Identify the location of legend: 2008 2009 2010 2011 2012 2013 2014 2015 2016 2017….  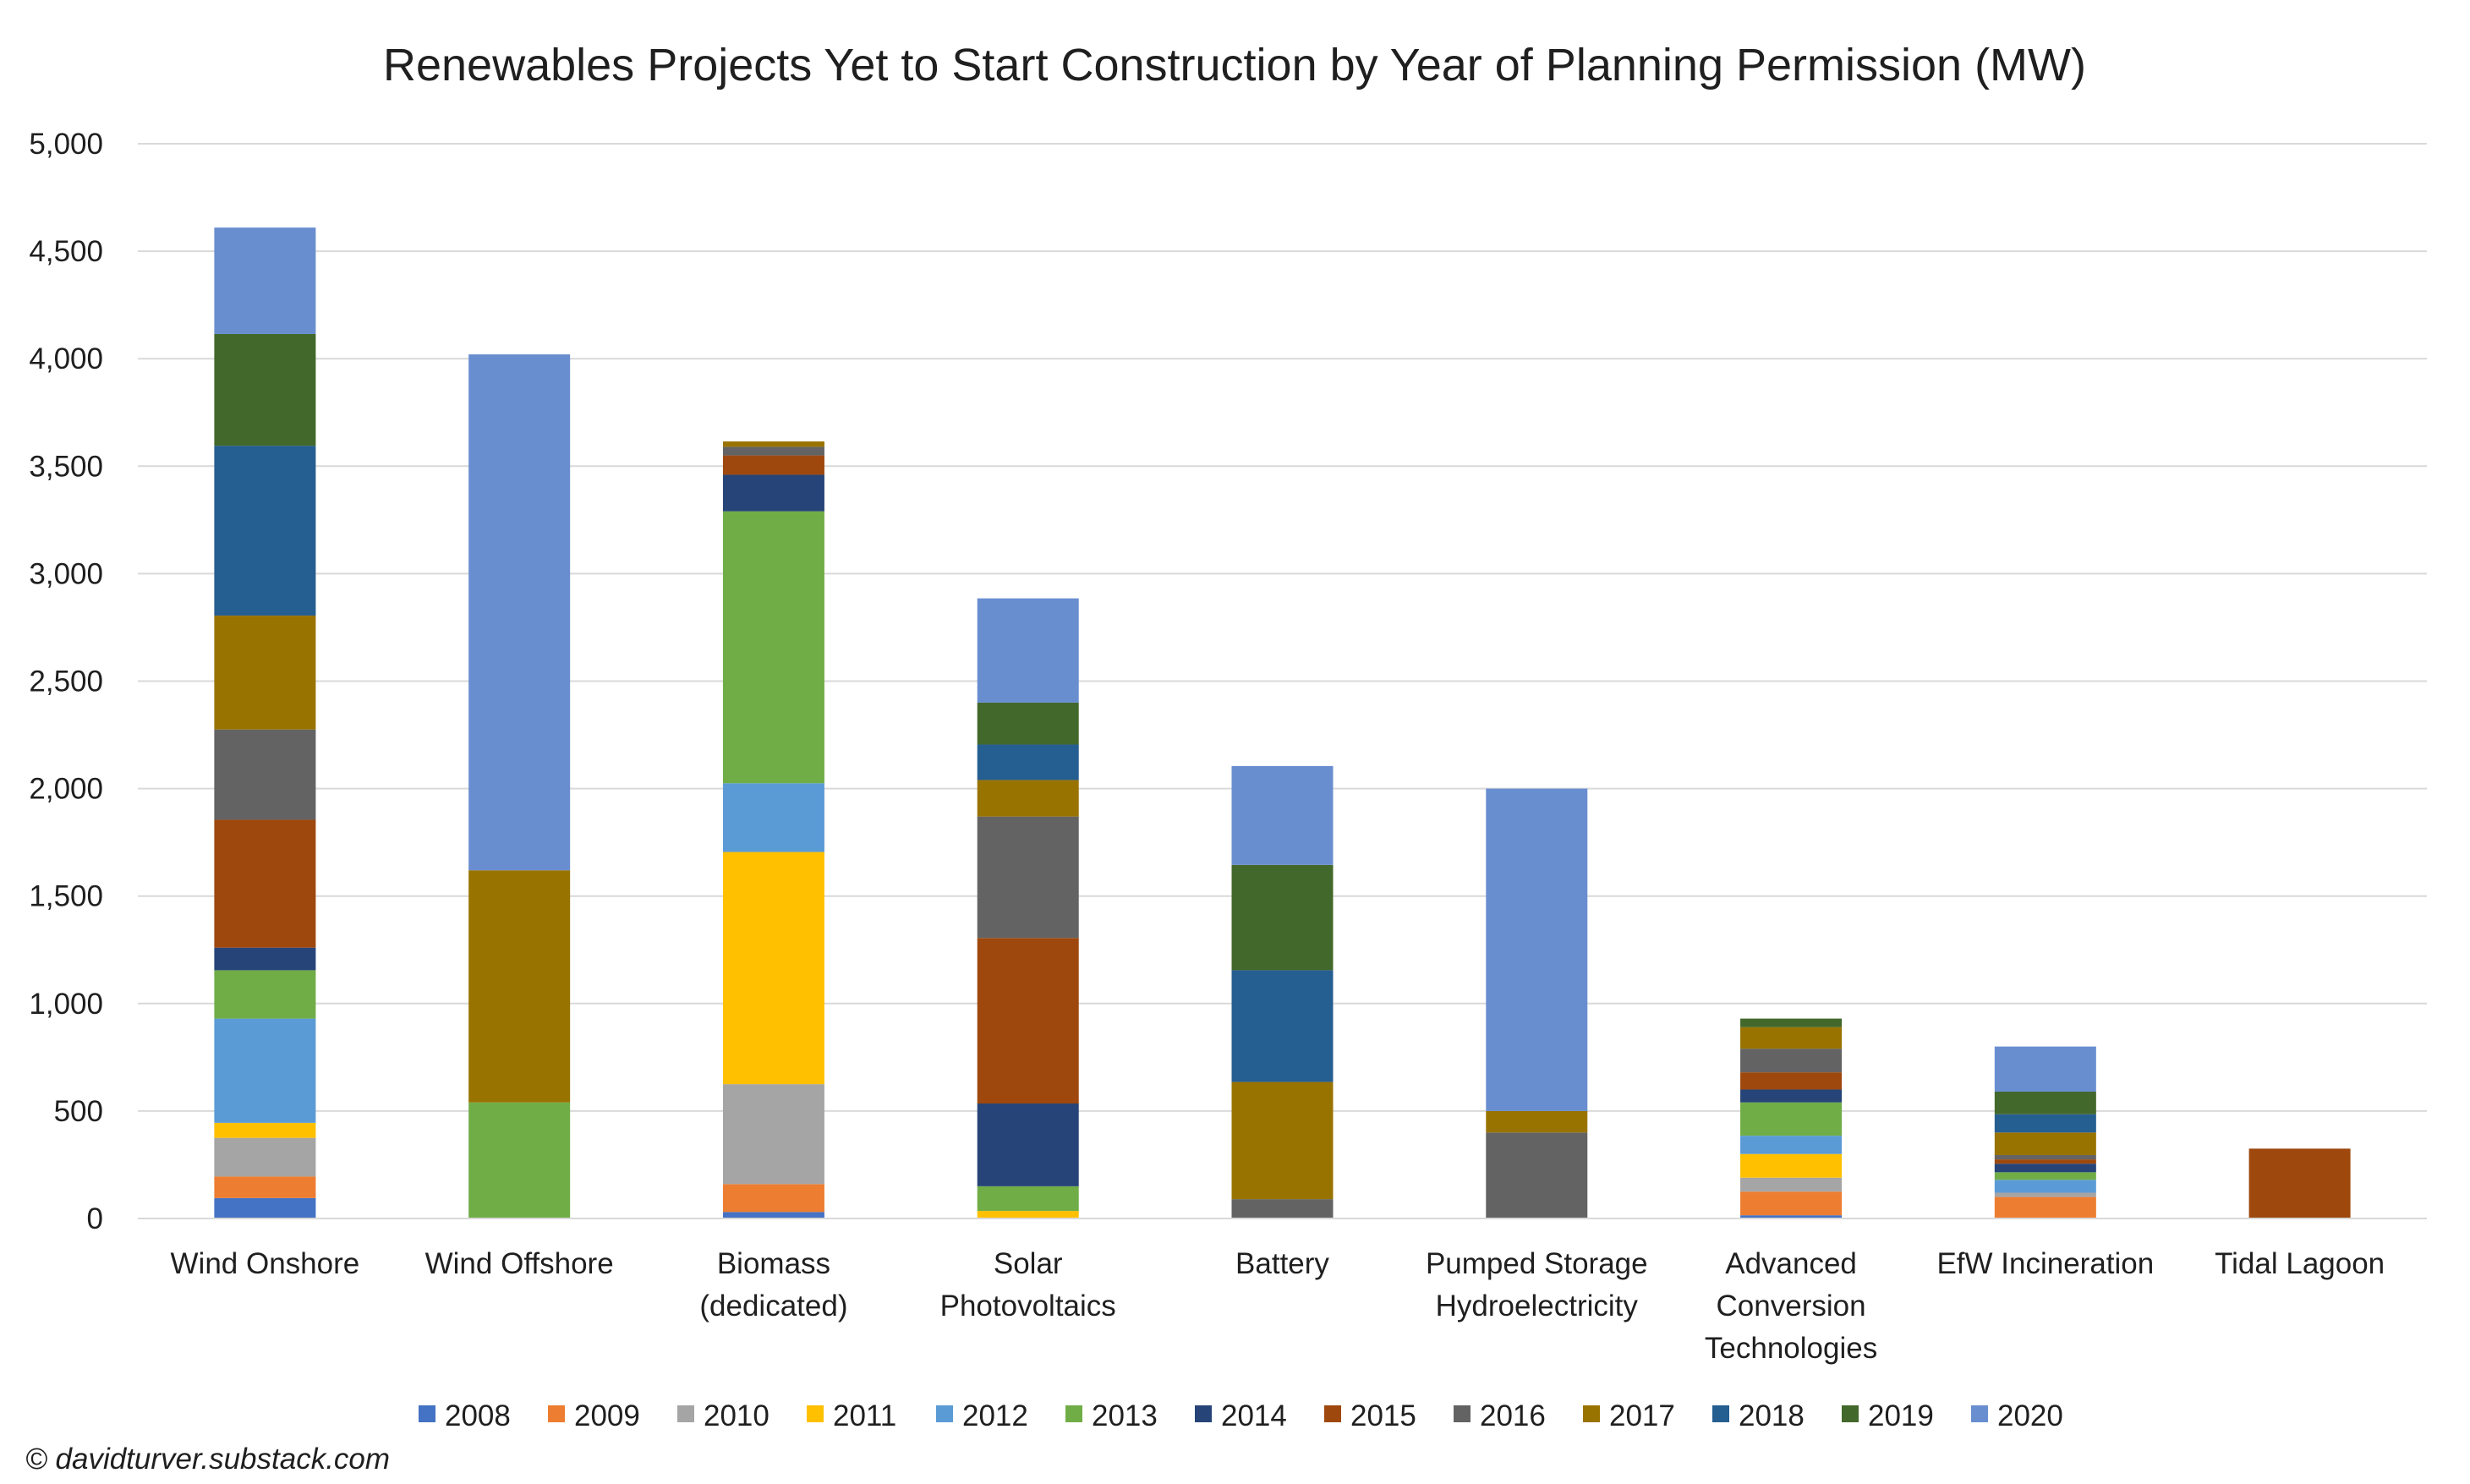
(1241, 1415).